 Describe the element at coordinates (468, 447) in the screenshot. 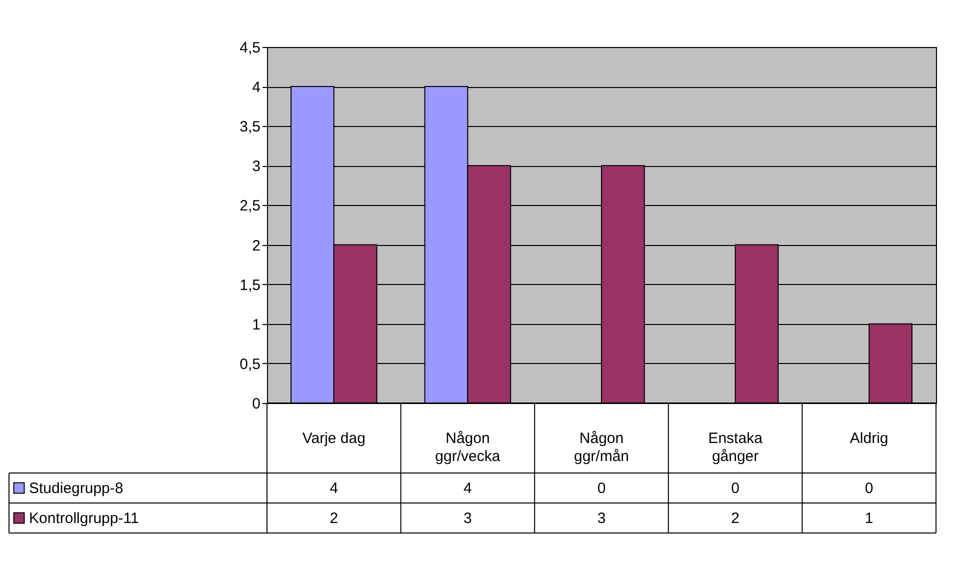

I see `x-tick-label: Någon ggr/vecka` at that location.